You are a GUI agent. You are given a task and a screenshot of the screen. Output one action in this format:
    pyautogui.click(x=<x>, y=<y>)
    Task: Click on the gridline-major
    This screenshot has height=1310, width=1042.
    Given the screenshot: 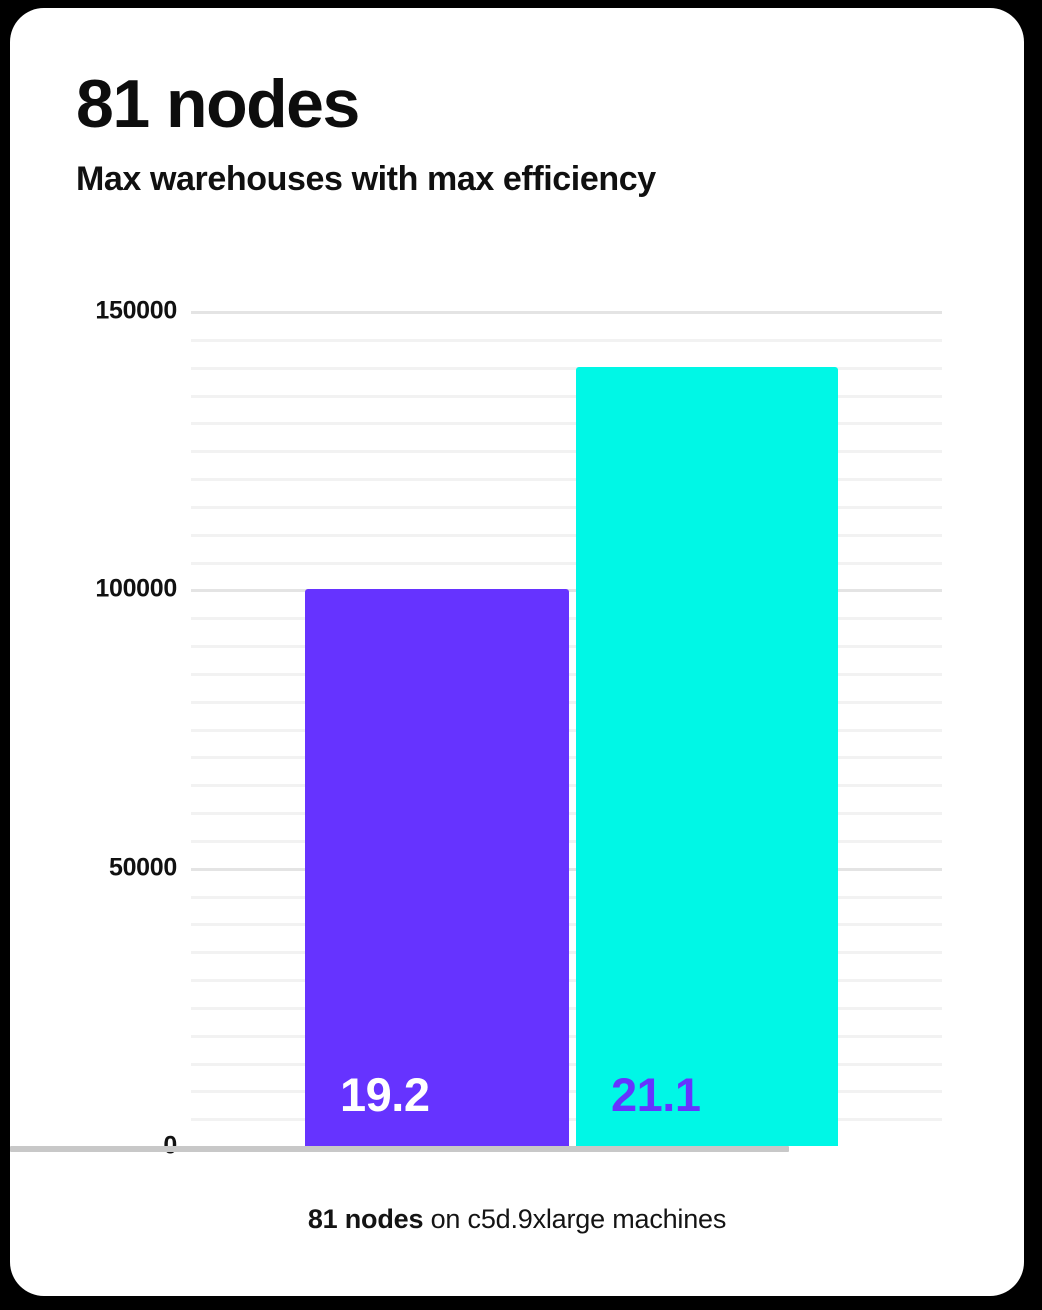 What is the action you would take?
    pyautogui.click(x=566, y=312)
    